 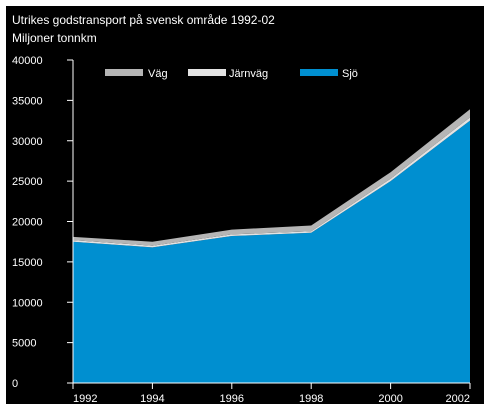 I want to click on y-tick-label: 20000, so click(x=27, y=223).